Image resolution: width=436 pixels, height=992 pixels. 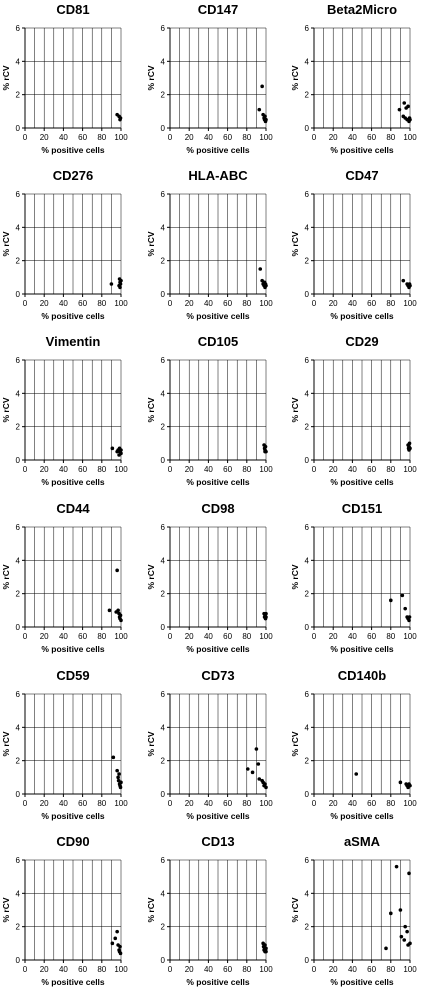 I want to click on chart-title: CD59, so click(x=72, y=675).